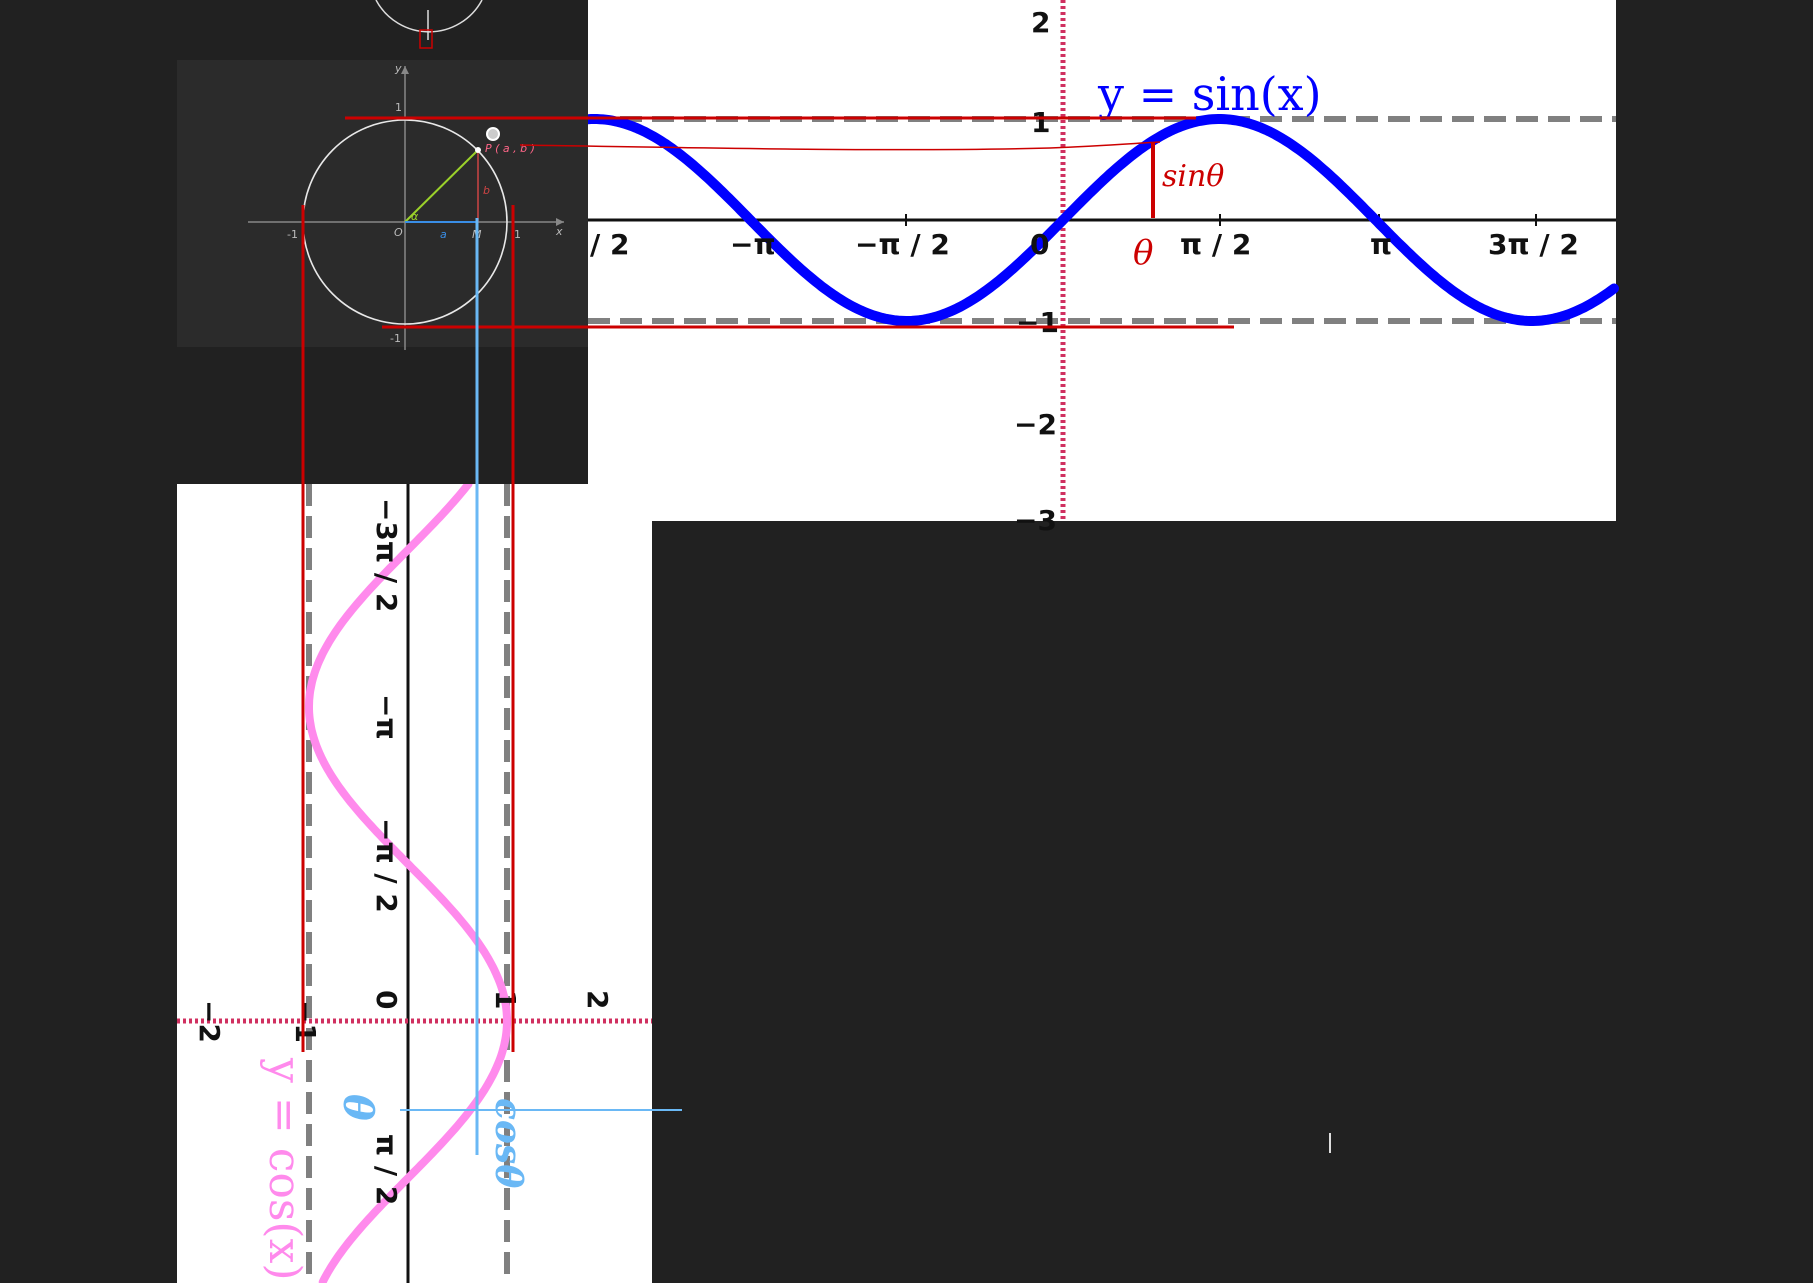  What do you see at coordinates (386, 865) in the screenshot?
I see `cos-angle-tick-label: −π / 2` at bounding box center [386, 865].